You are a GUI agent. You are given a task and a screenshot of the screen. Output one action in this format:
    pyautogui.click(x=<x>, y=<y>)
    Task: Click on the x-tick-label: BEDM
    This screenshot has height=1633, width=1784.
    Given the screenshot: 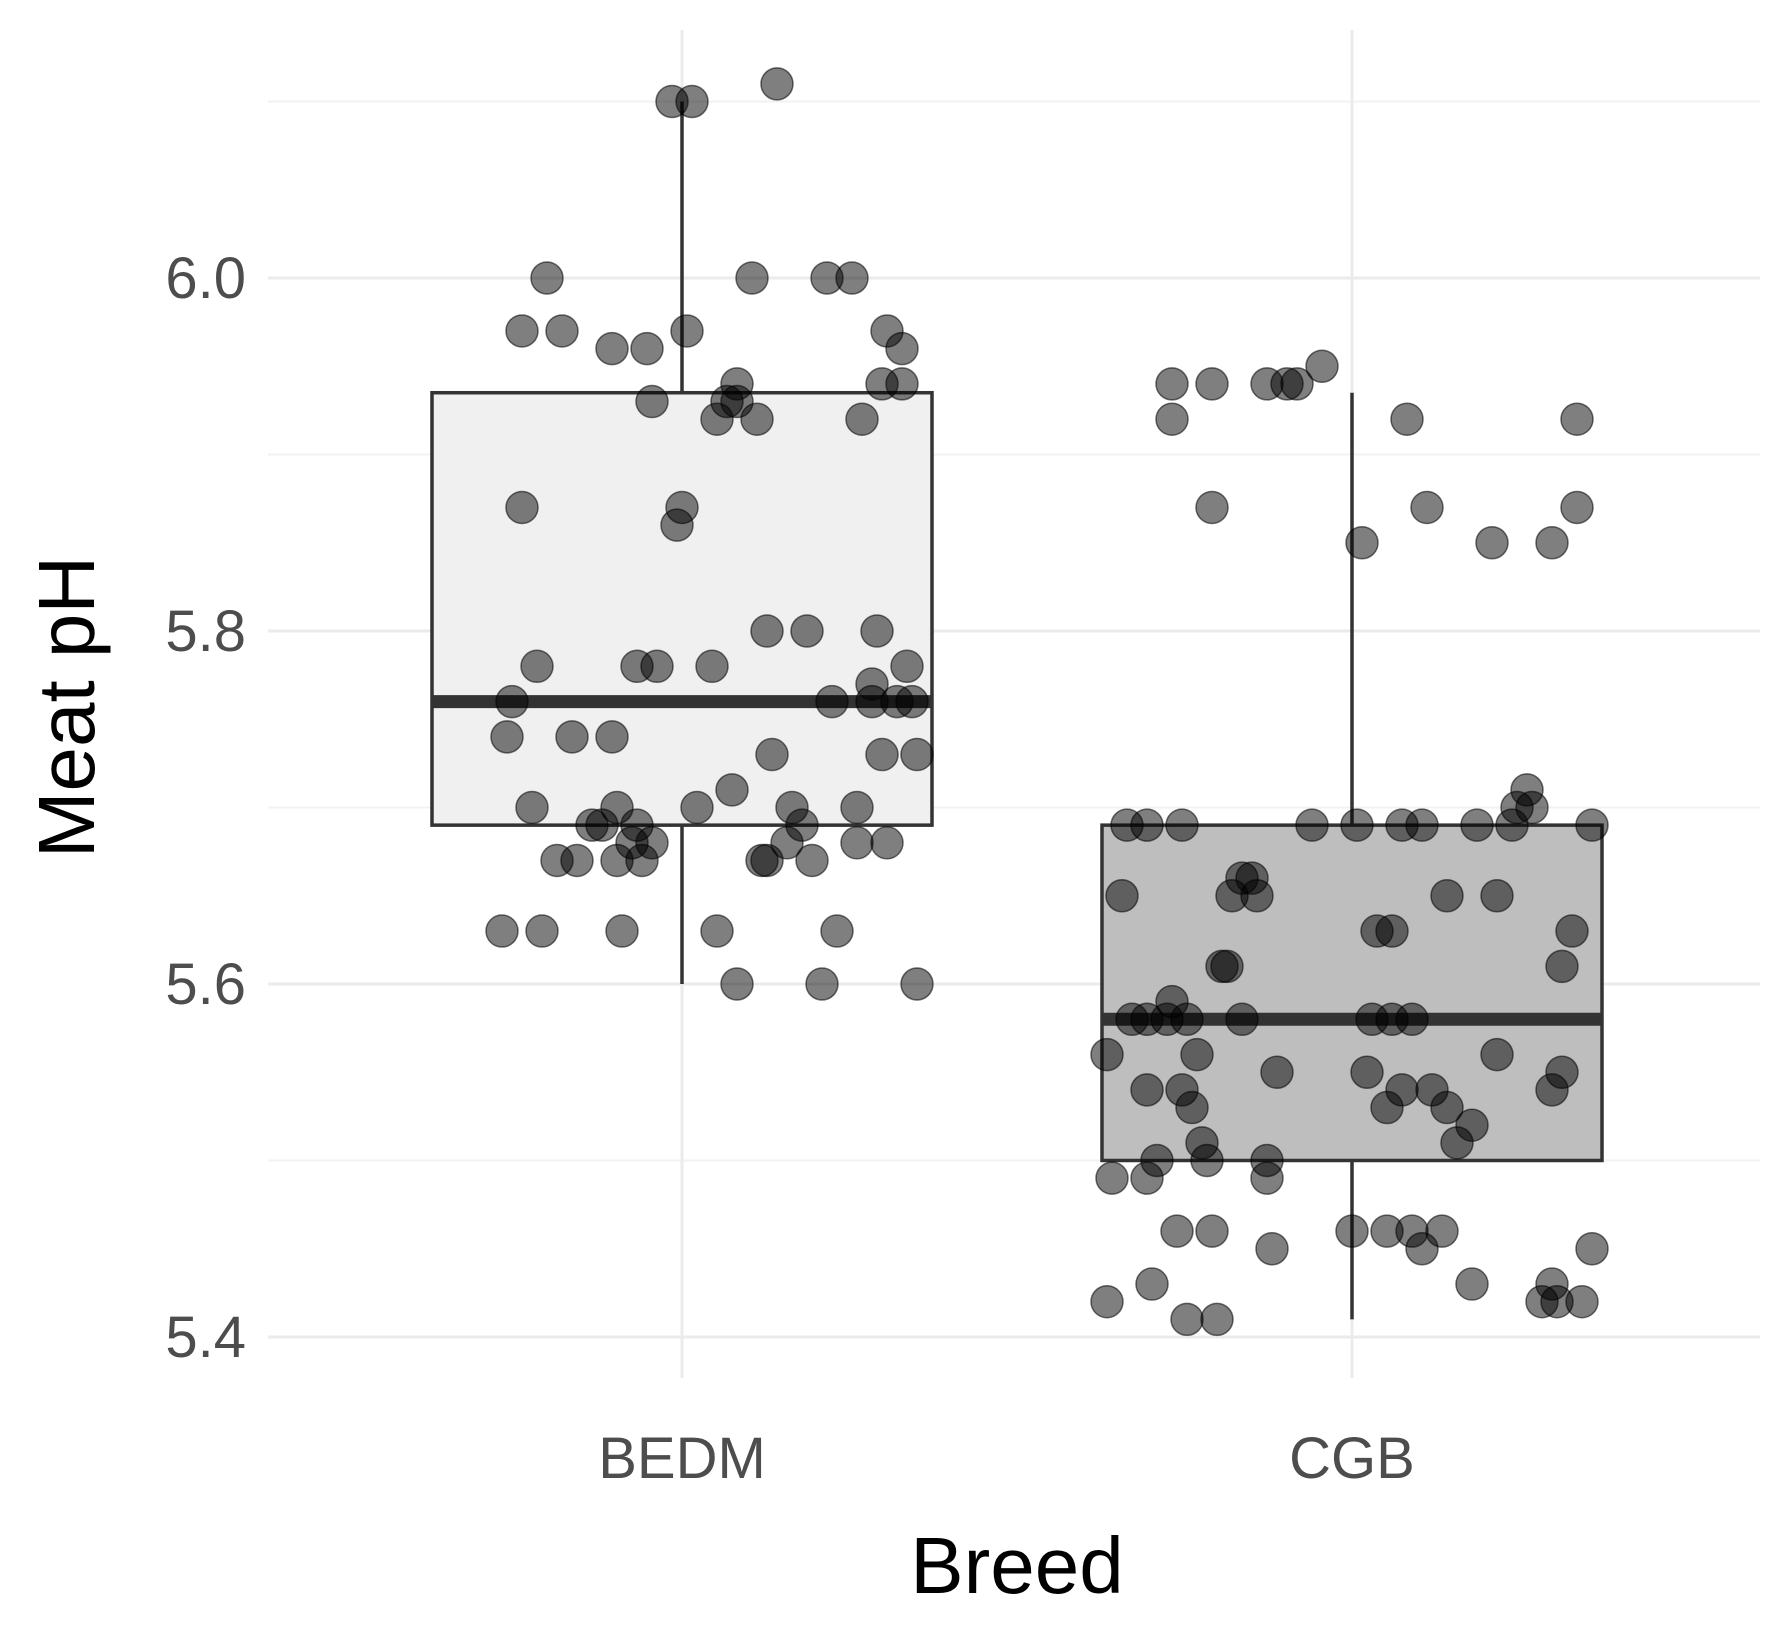 What is the action you would take?
    pyautogui.click(x=682, y=1458)
    